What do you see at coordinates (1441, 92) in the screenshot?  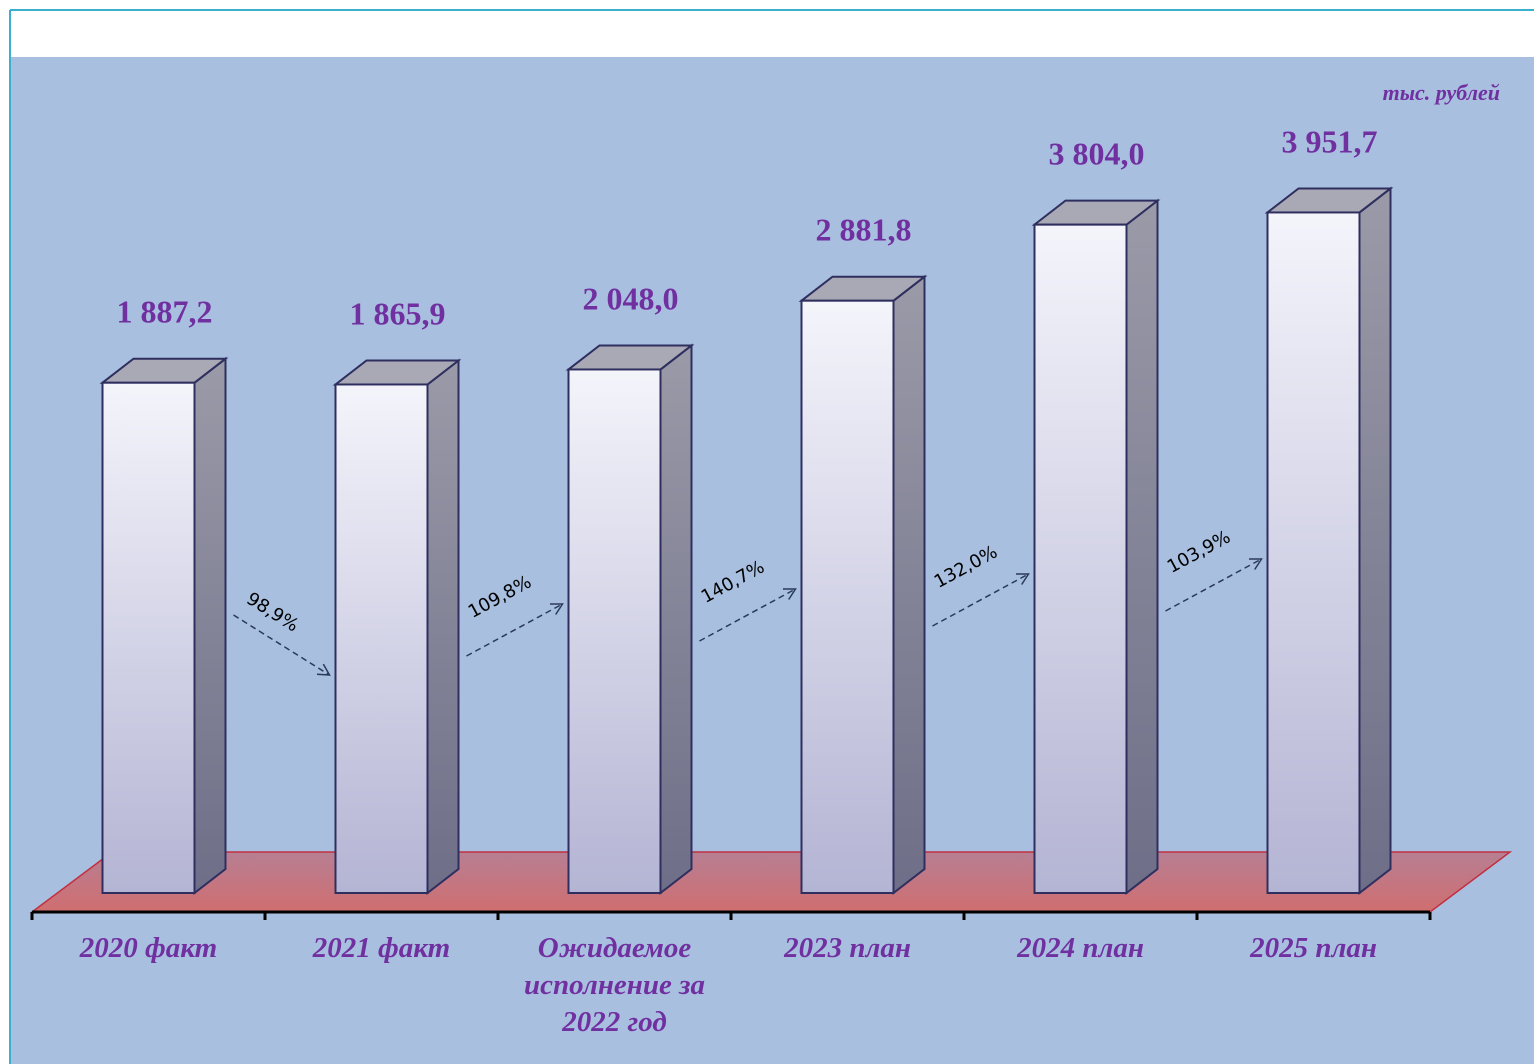 I see `unit-label: тыс. рублей` at bounding box center [1441, 92].